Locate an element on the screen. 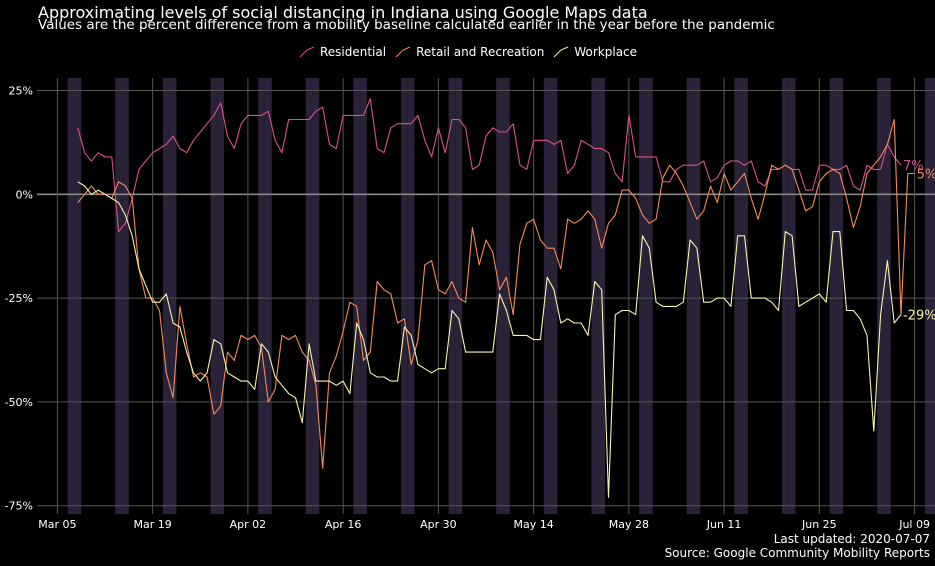 This screenshot has height=566, width=935. y-tick-label: -75% is located at coordinates (19, 506).